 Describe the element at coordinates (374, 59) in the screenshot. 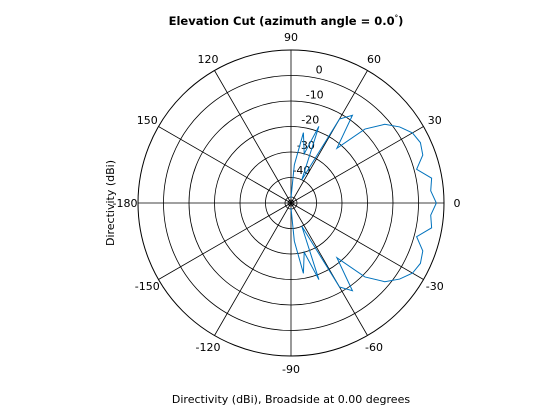

I see `angle-tick-label: 60` at that location.